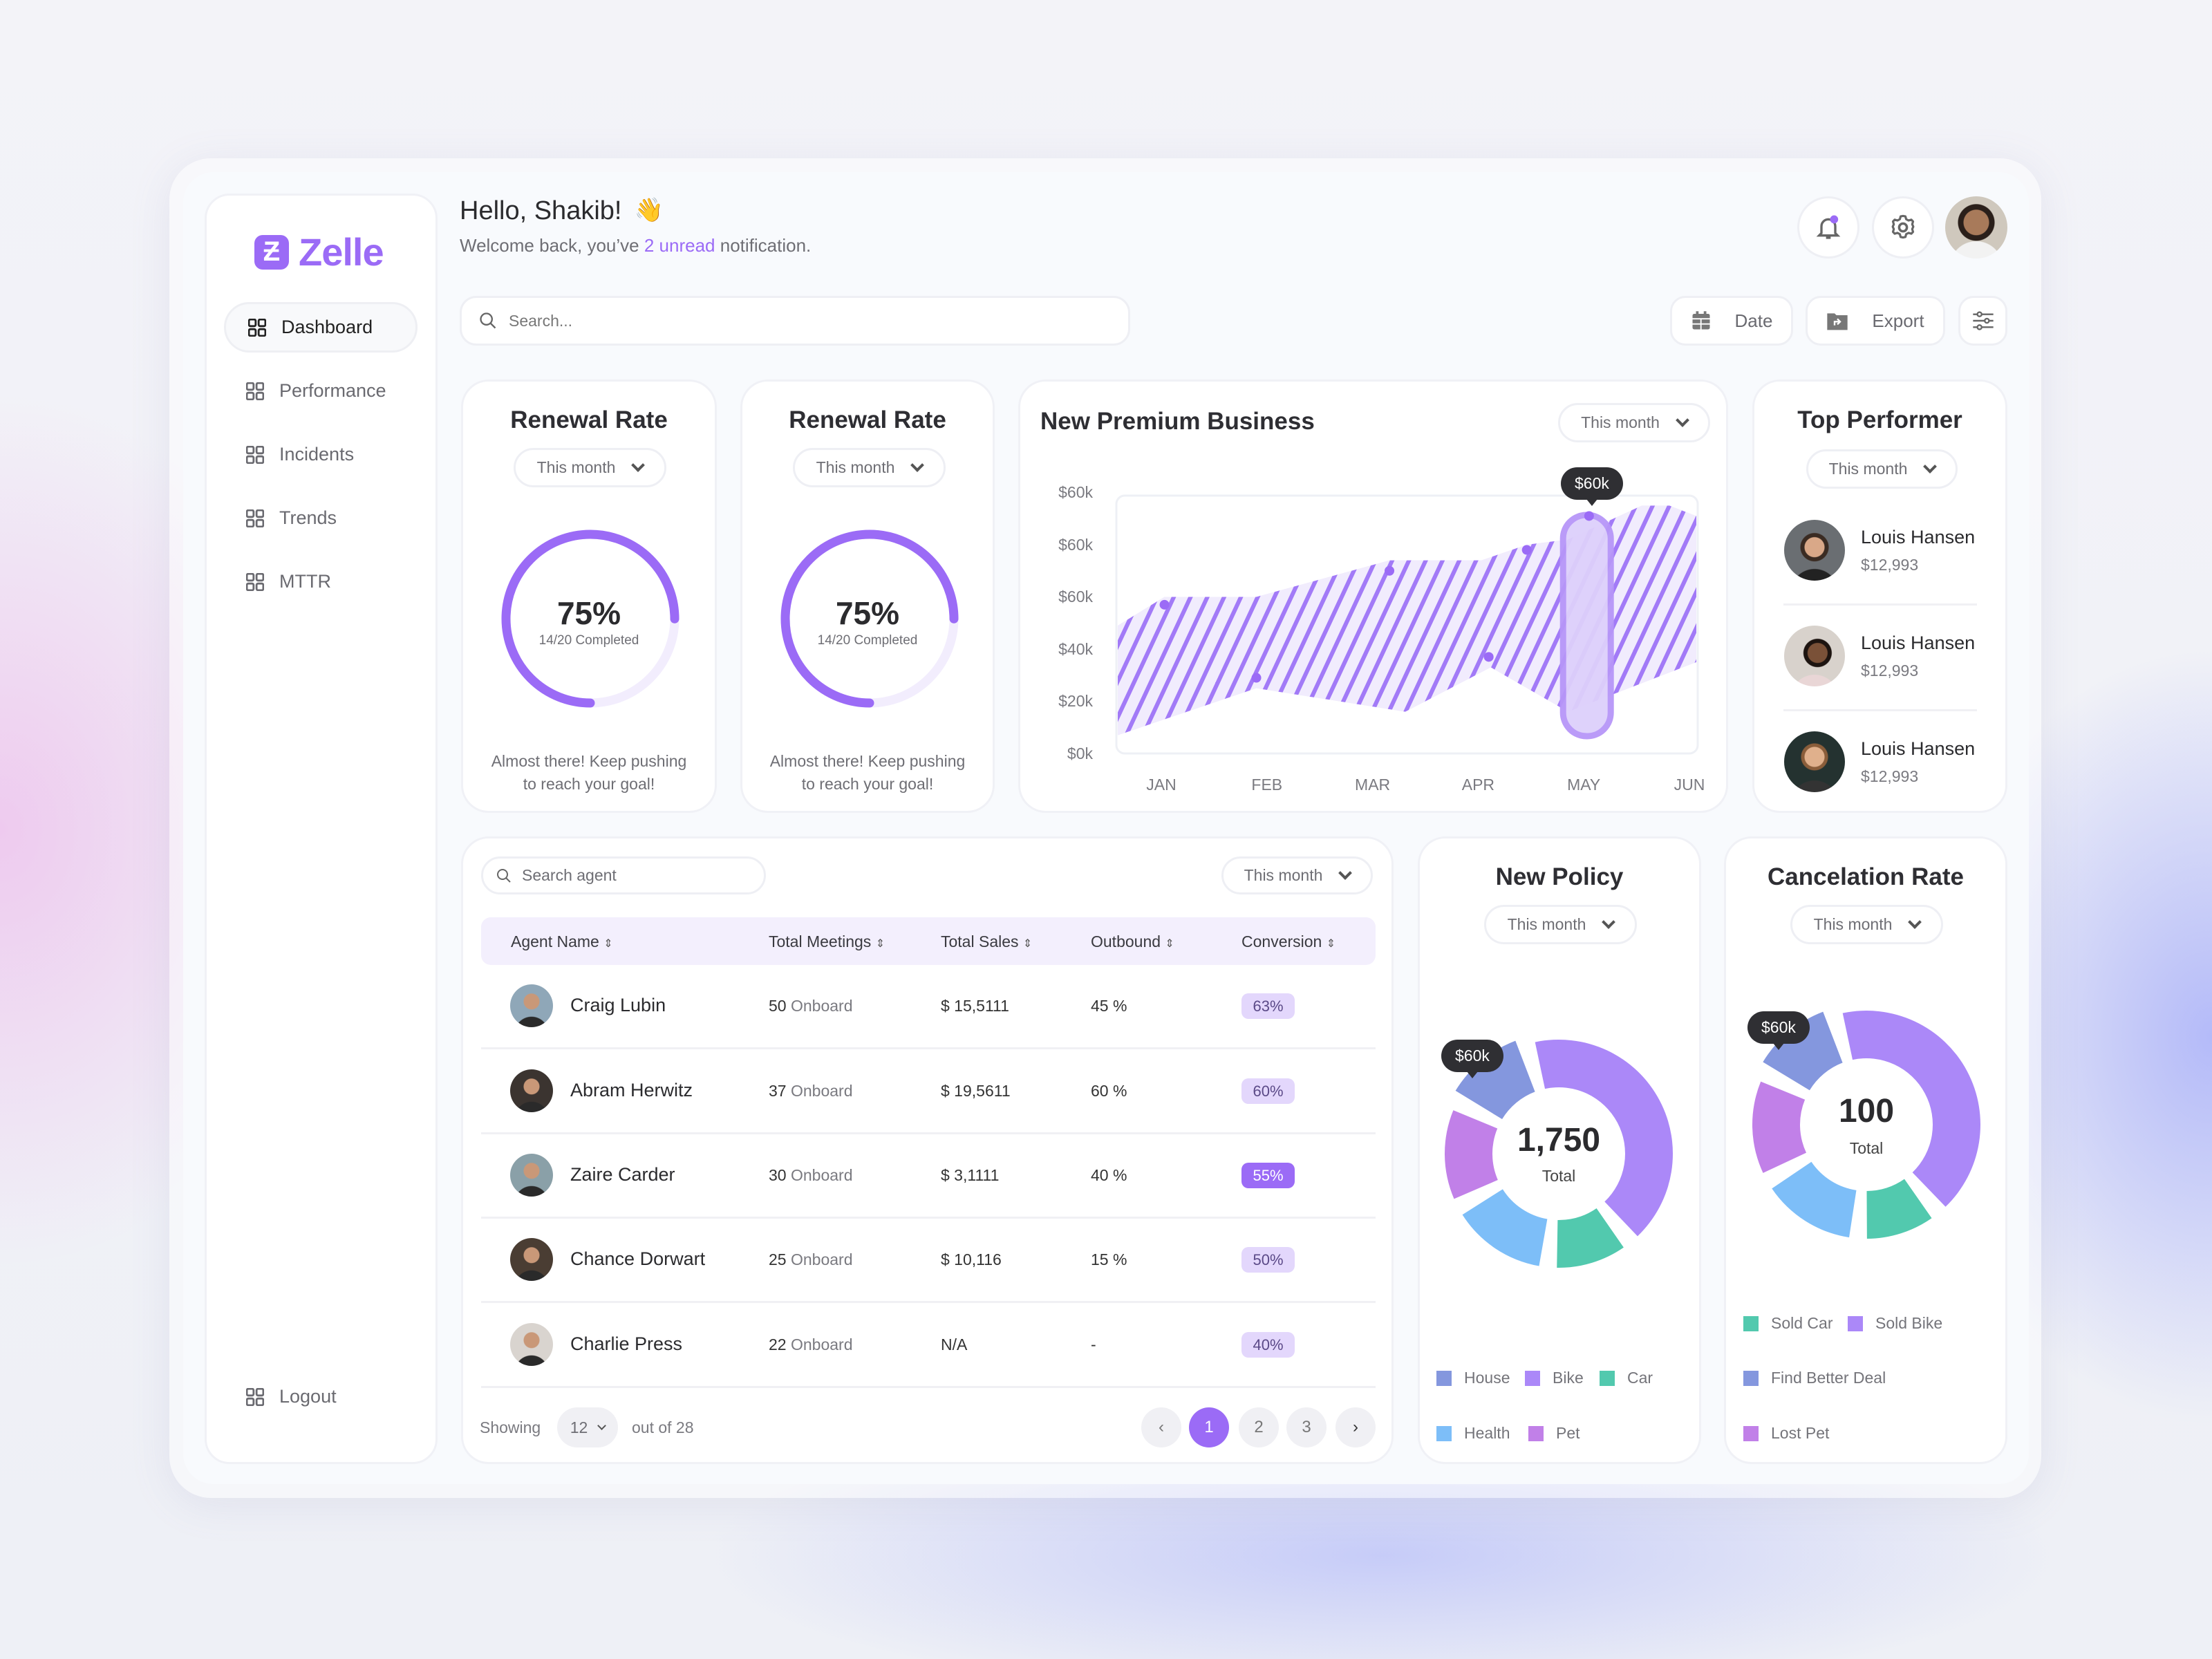  I want to click on next-page-button: ›, so click(1356, 1427).